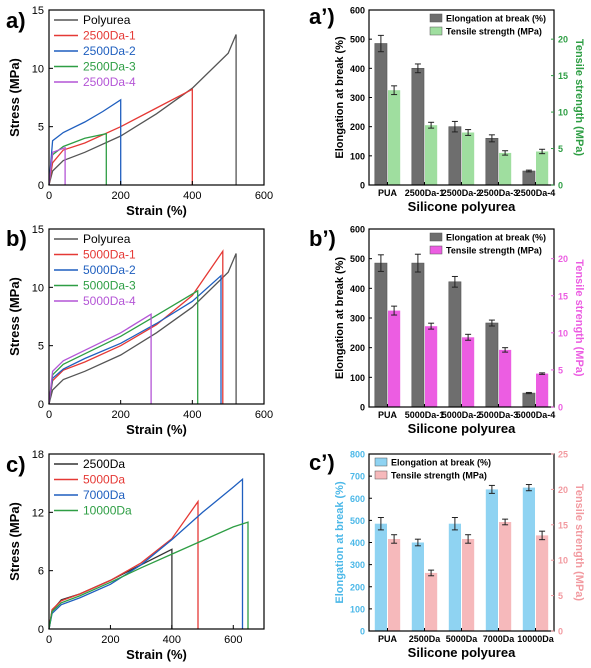  I want to click on plot-frame, so click(156, 97).